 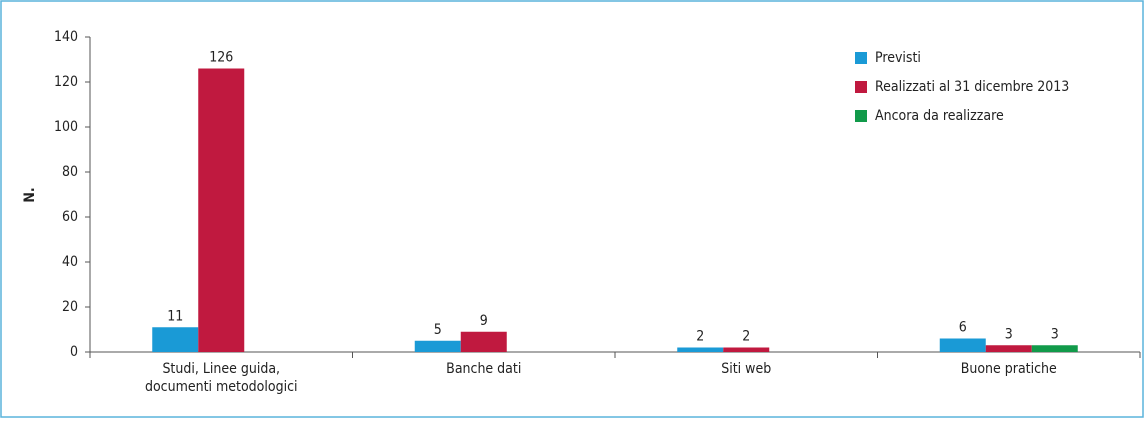 I want to click on value-label: 11, so click(x=175, y=316).